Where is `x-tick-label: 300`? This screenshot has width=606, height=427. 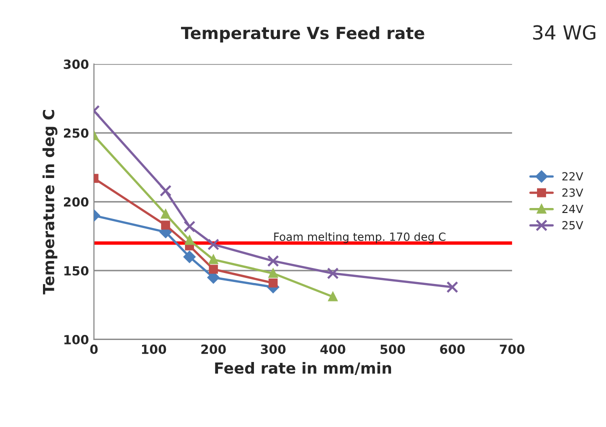 x-tick-label: 300 is located at coordinates (273, 349).